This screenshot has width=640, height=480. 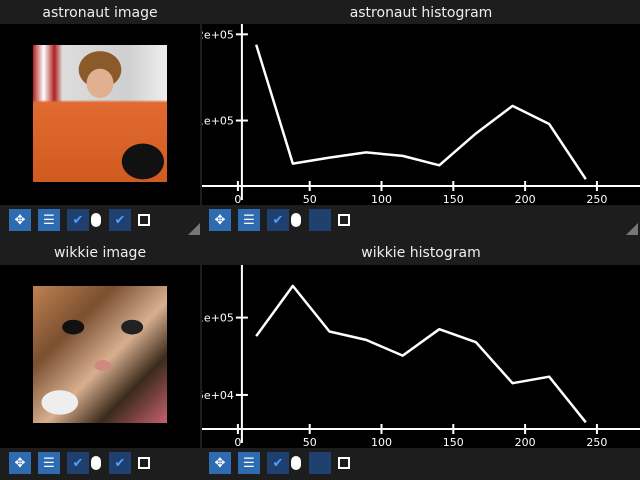 What do you see at coordinates (421, 13) in the screenshot?
I see `astronaut-histogram-title: astronaut histogram` at bounding box center [421, 13].